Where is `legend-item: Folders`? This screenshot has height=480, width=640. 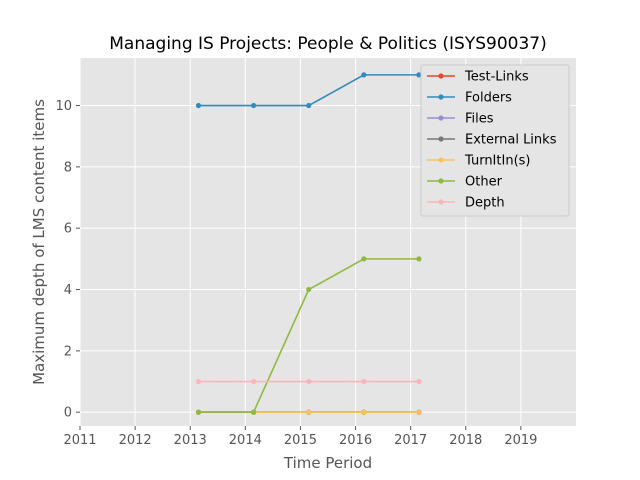 legend-item: Folders is located at coordinates (469, 98).